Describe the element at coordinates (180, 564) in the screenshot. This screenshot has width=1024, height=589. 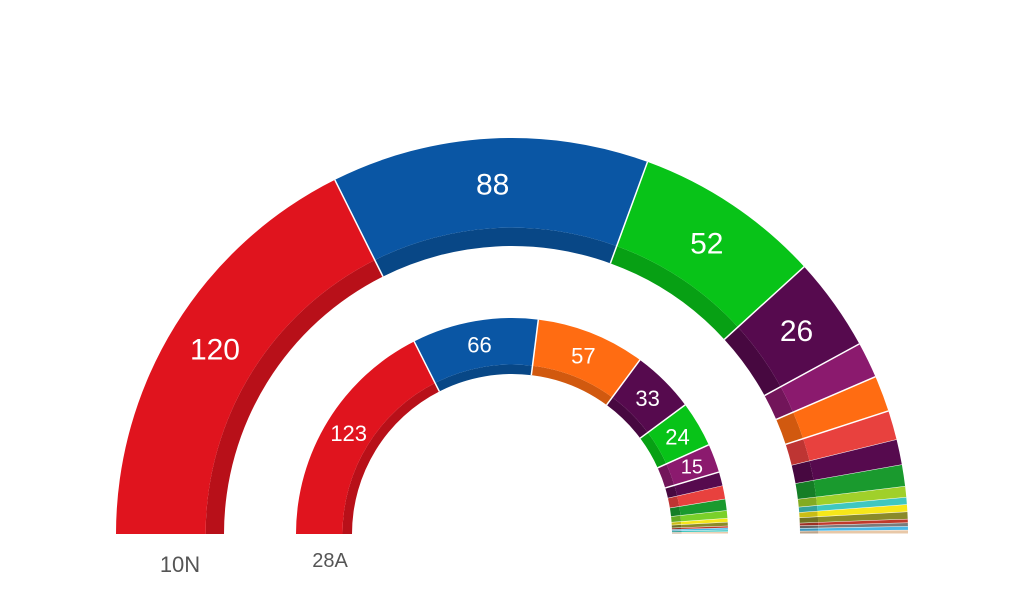
I see `ring-label-10n: 10N` at that location.